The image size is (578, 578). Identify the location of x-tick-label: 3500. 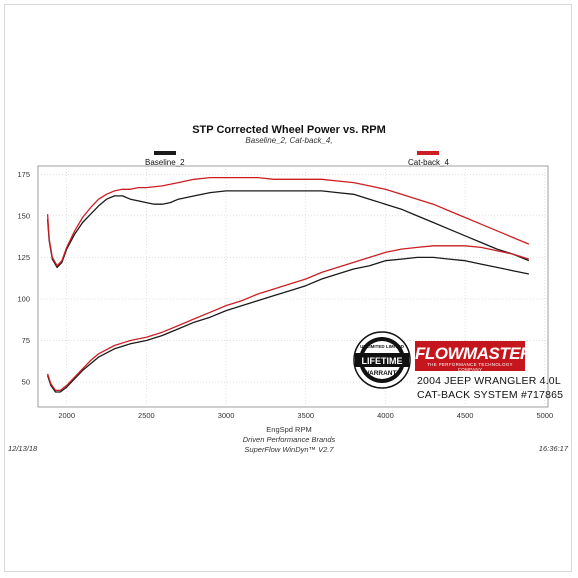
(305, 415).